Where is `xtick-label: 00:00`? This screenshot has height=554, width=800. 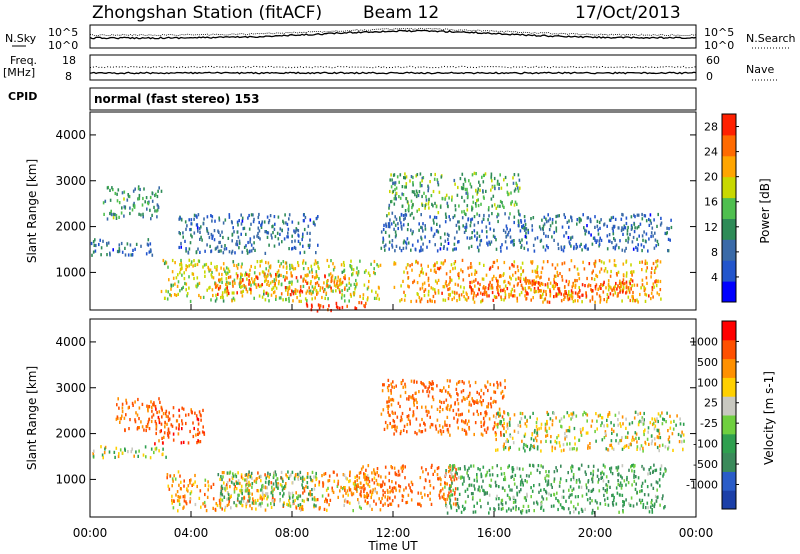 xtick-label: 00:00 is located at coordinates (696, 533).